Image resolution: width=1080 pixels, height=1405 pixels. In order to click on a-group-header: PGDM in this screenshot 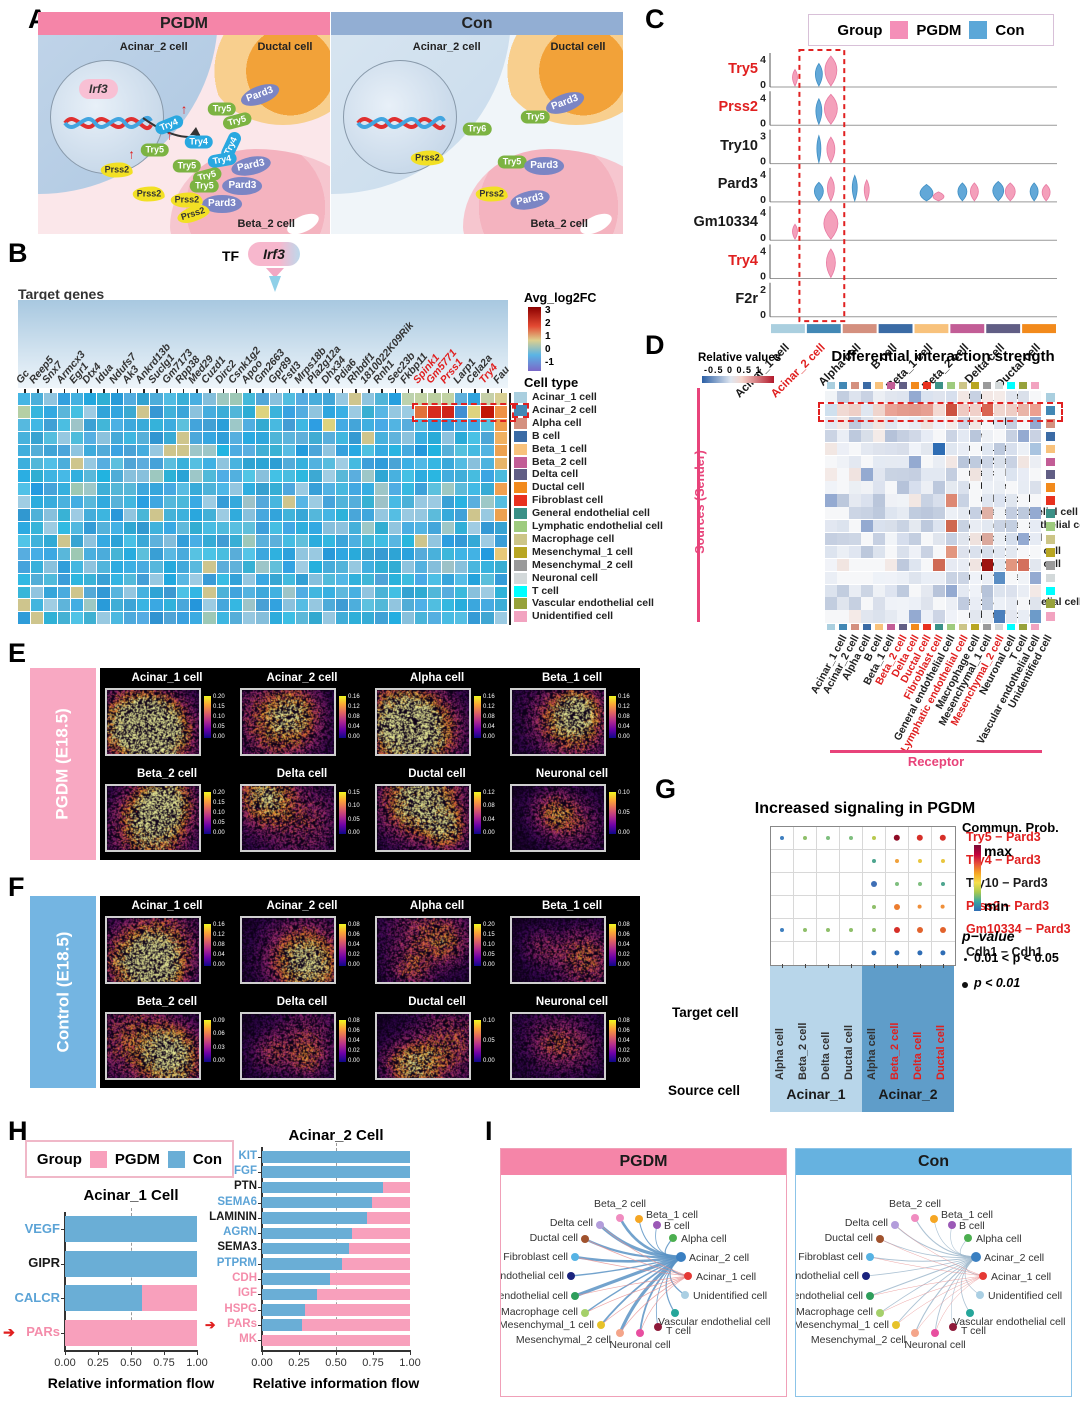, I will do `click(184, 23)`.